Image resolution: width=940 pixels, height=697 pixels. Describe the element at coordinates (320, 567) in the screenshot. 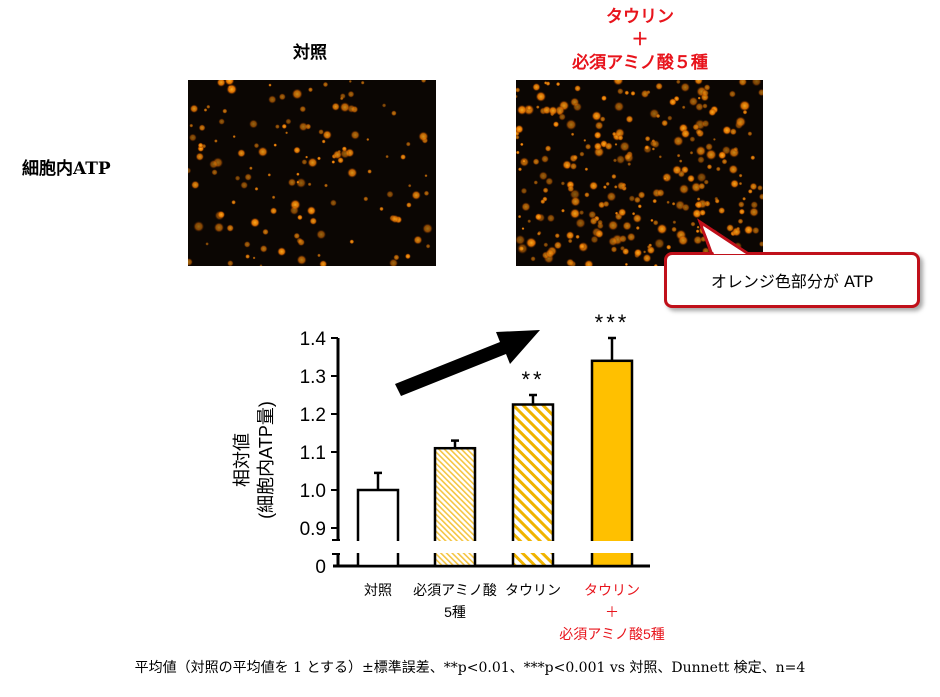

I see `y-tick-label: 0` at that location.